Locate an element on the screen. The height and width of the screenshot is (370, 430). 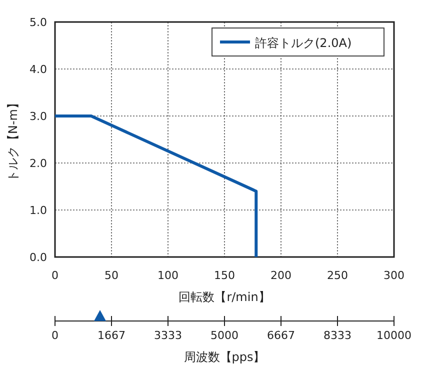
y-tick-label: 2.0 is located at coordinates (38, 163).